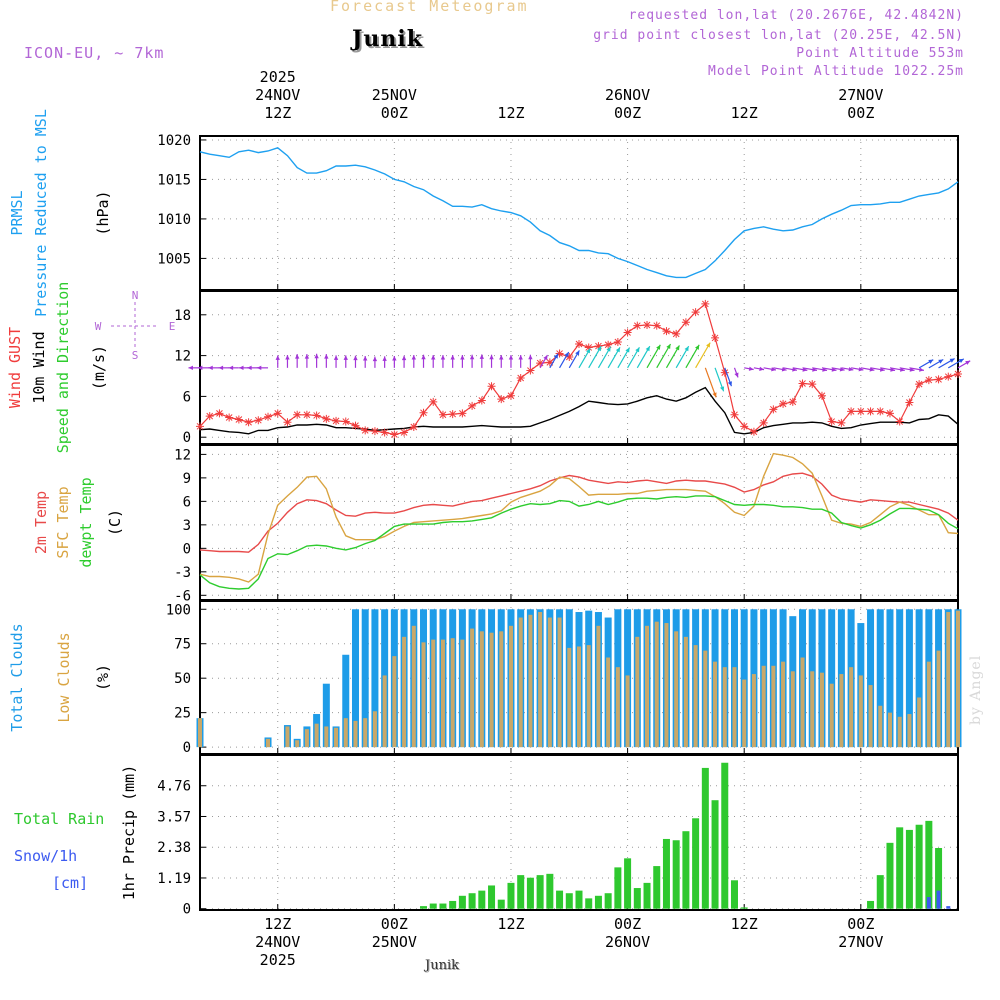 This screenshot has width=1000, height=1000. What do you see at coordinates (182, 316) in the screenshot?
I see `wind-y-tick-label: 18` at bounding box center [182, 316].